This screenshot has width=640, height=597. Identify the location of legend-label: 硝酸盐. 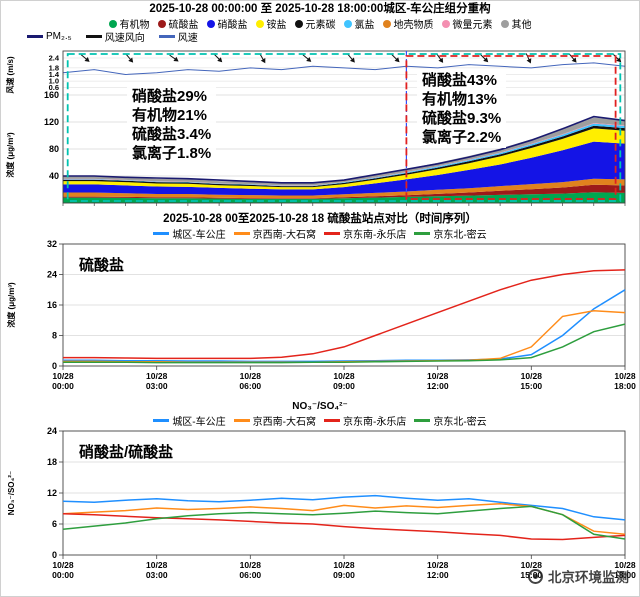
(232, 25).